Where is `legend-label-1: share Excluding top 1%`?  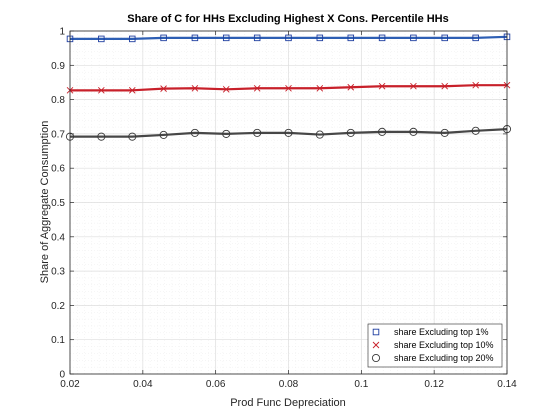
legend-label-1: share Excluding top 1% is located at coordinates (441, 332).